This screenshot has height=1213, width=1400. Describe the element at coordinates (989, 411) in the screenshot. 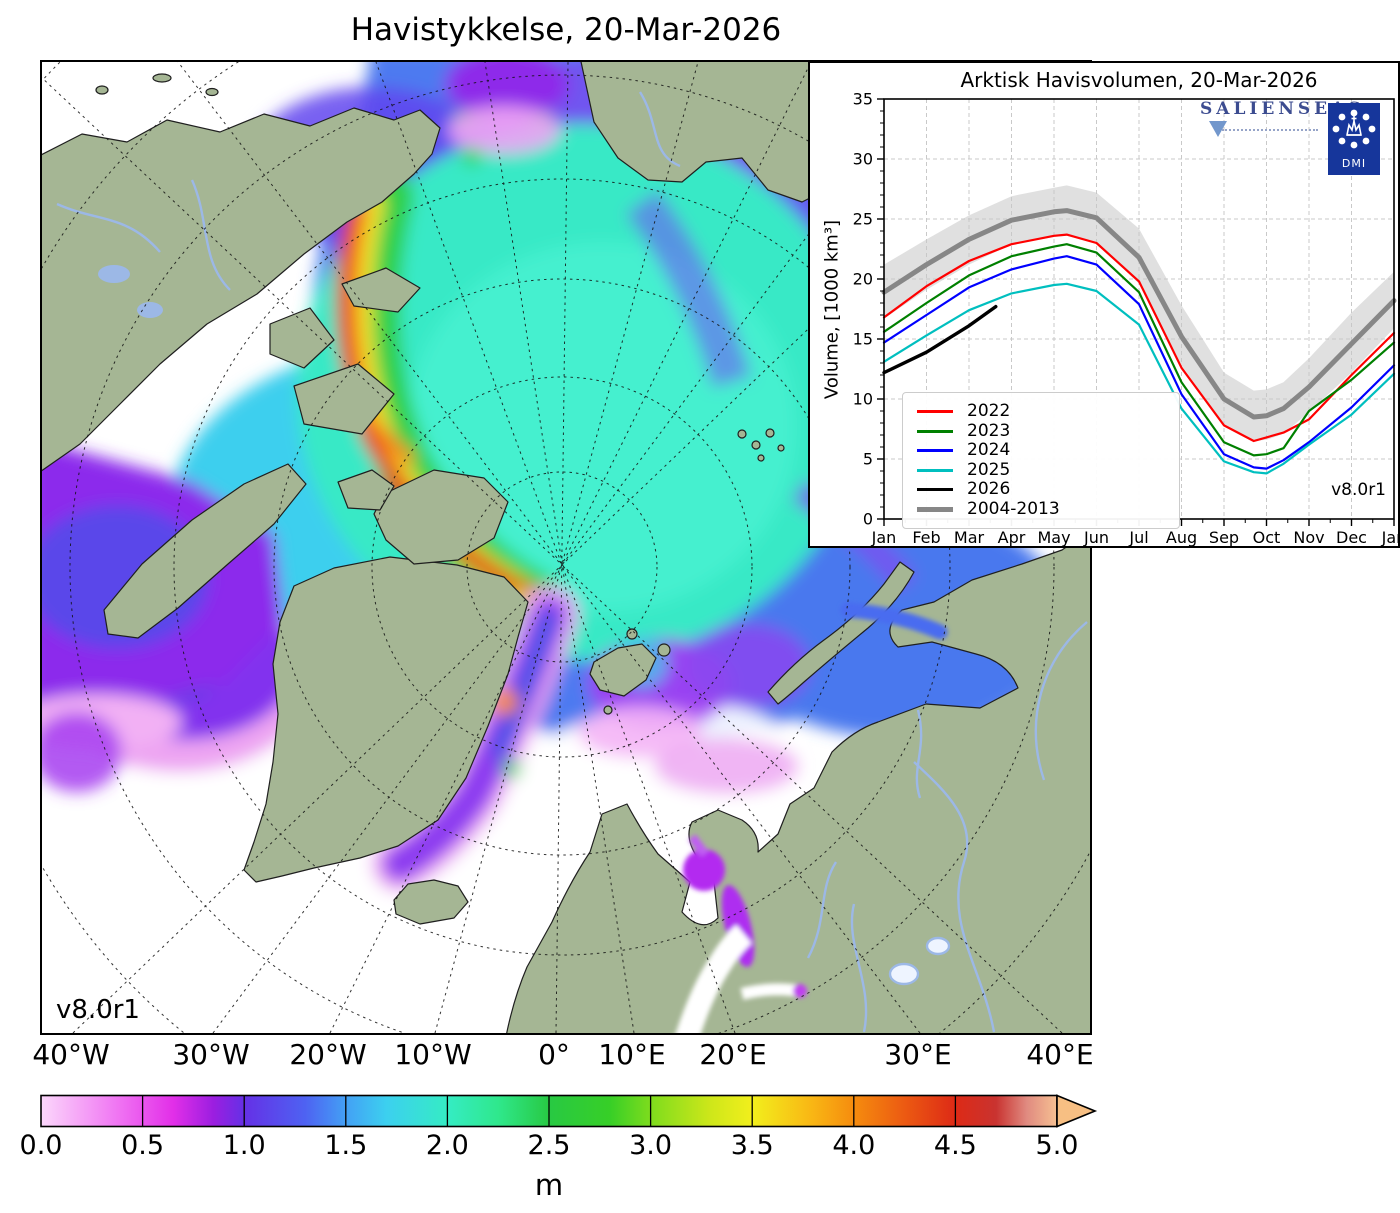

I see `legend-label: 2022` at that location.